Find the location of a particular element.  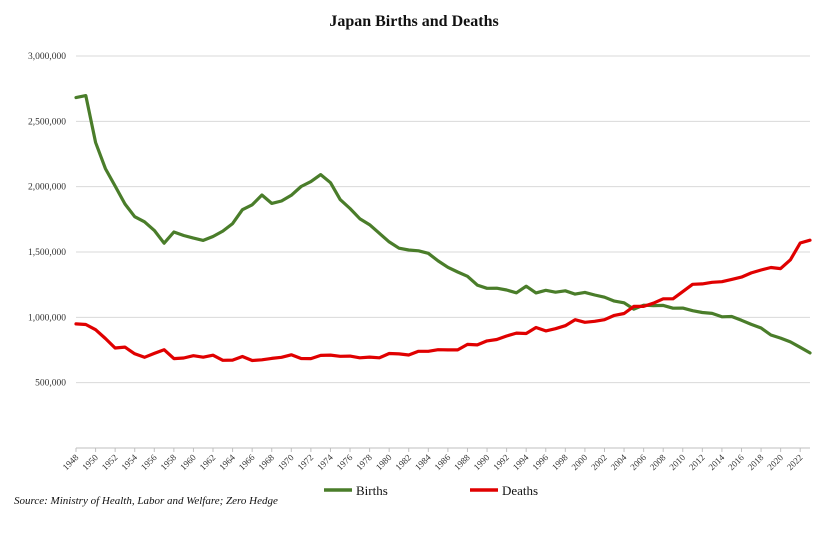

x-tick-label: 2022 is located at coordinates (795, 462).